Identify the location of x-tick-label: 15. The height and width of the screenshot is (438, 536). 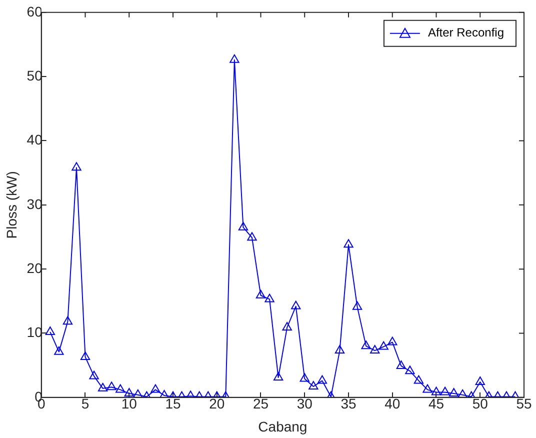
(173, 404).